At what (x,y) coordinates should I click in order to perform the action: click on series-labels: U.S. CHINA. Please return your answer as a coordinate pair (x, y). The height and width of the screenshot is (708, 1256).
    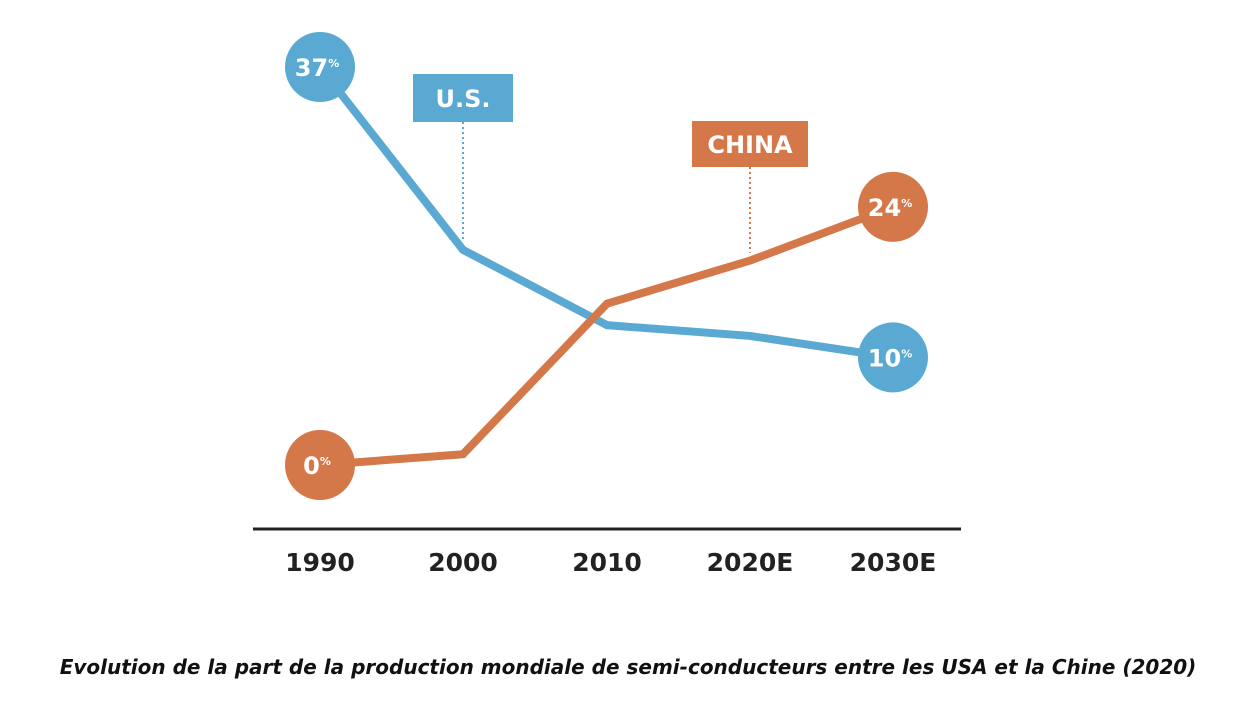
    Looking at the image, I should click on (610, 120).